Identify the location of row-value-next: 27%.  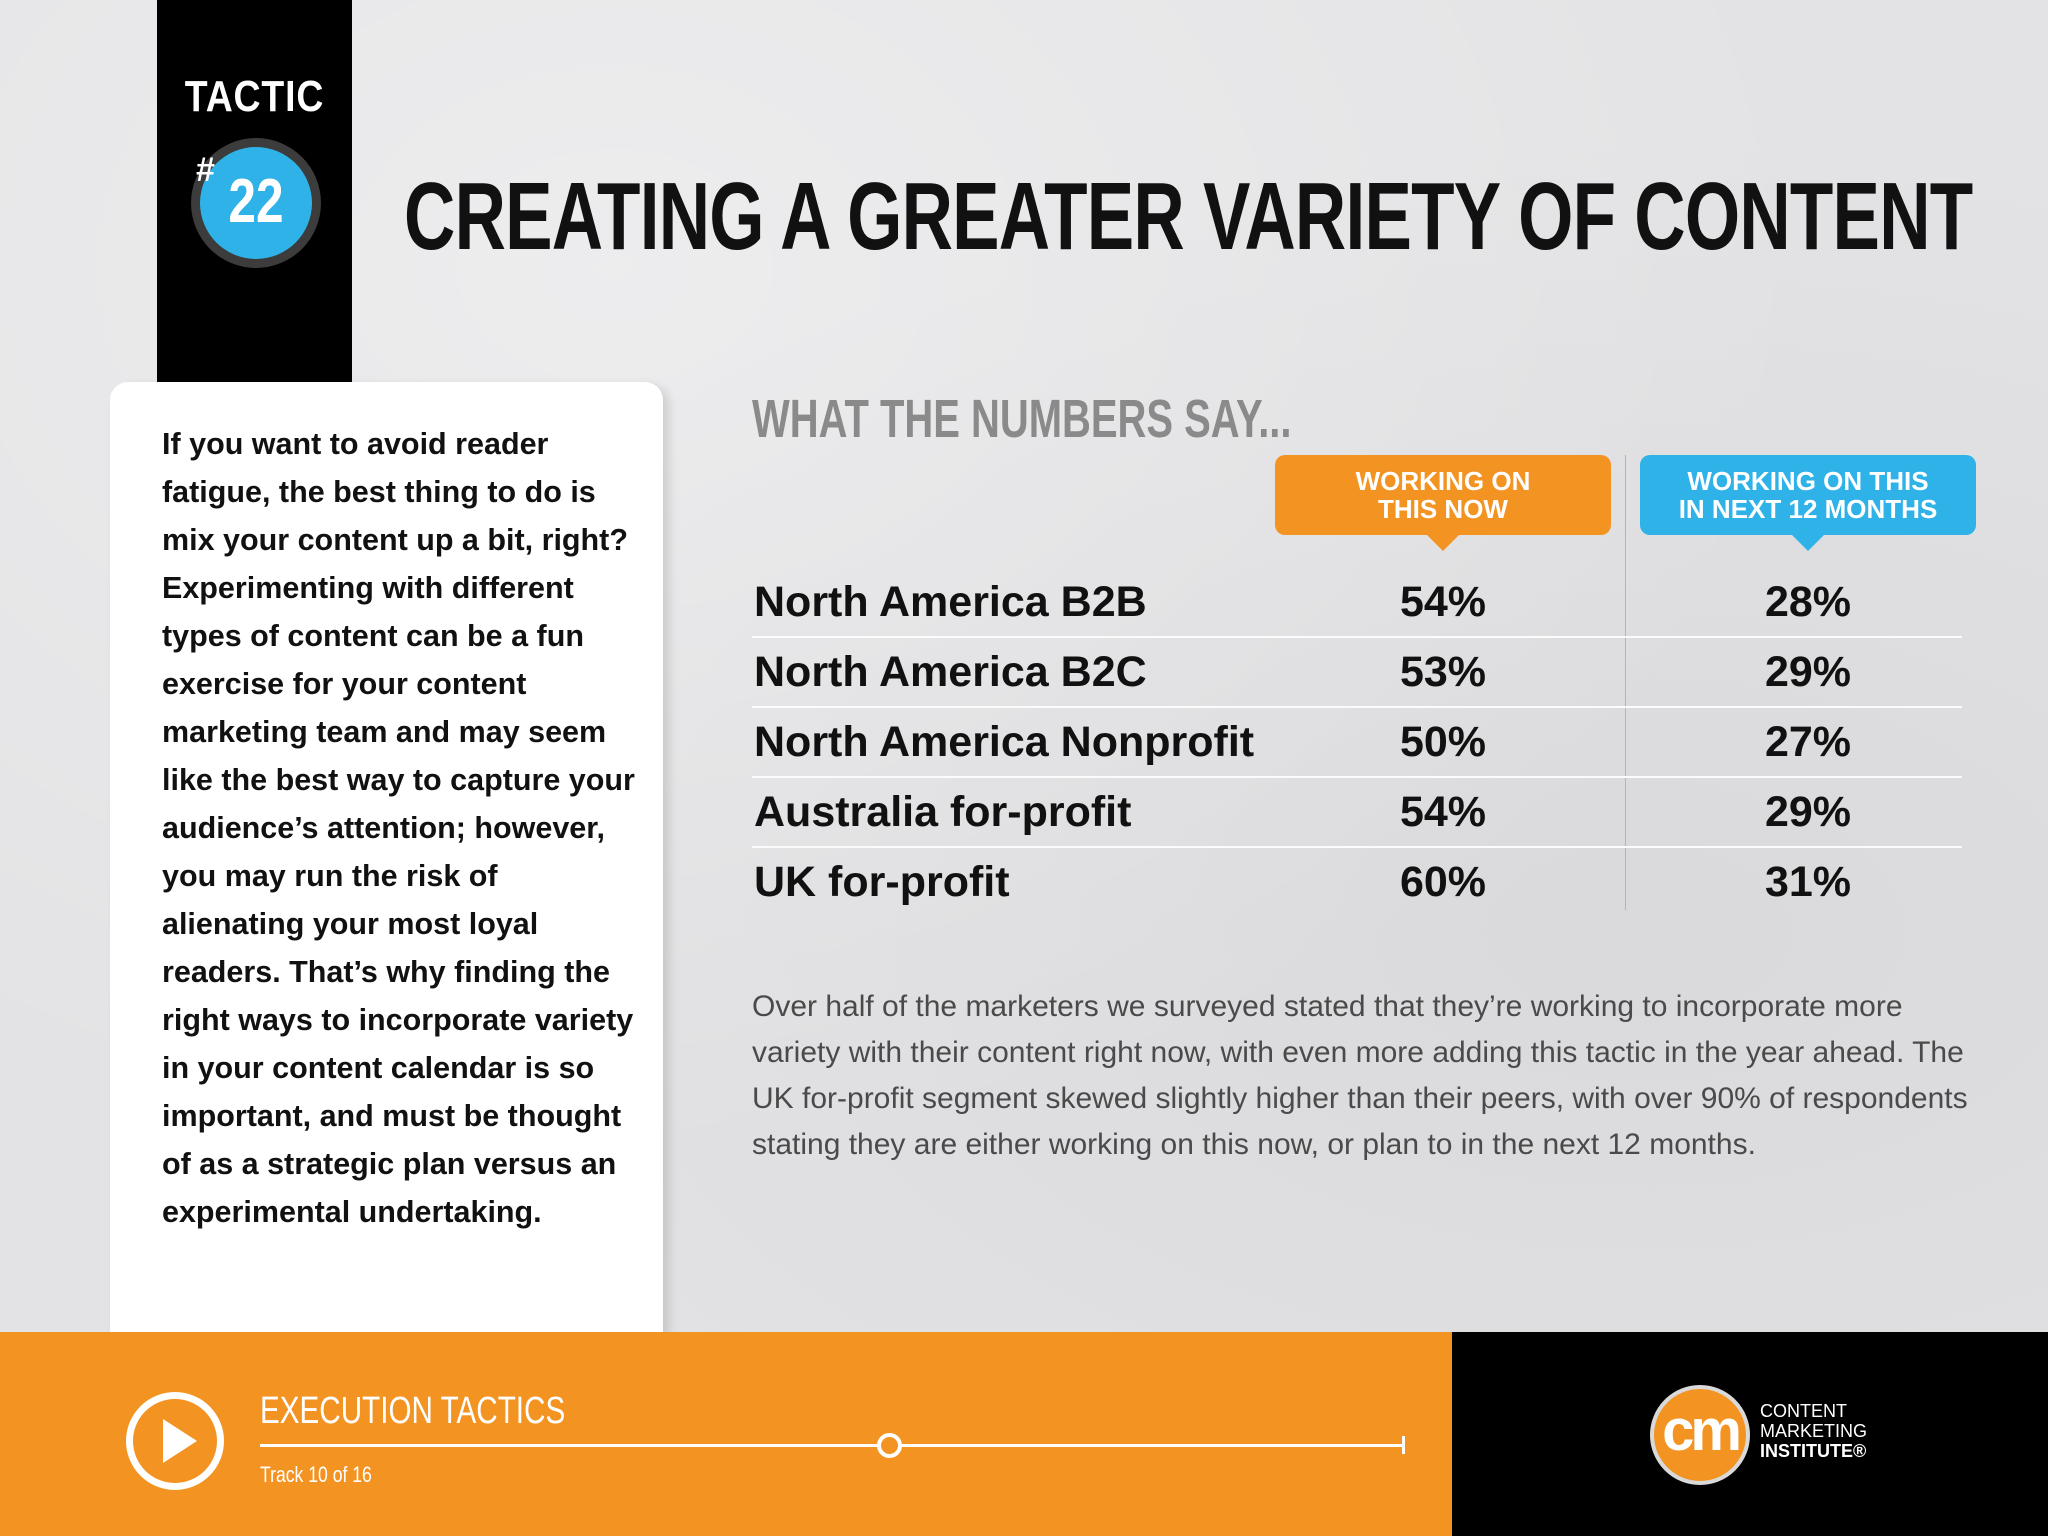
(1808, 742).